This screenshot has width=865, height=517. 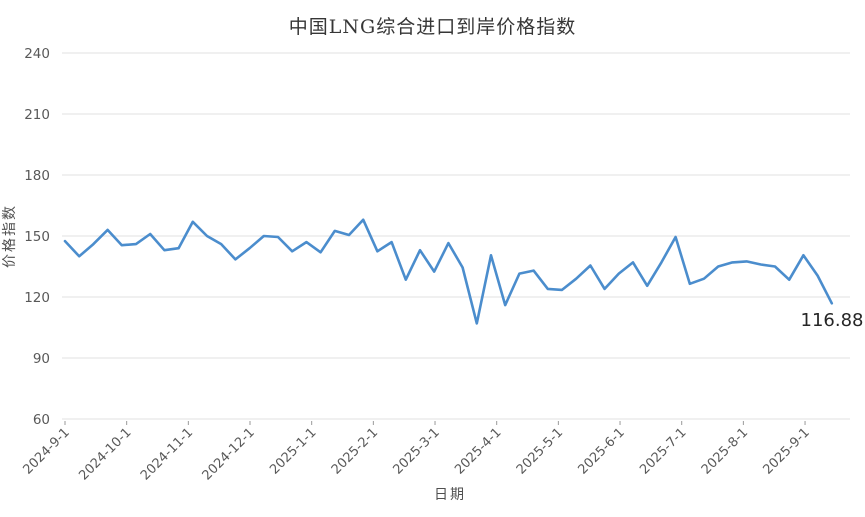 What do you see at coordinates (787, 451) in the screenshot?
I see `x-tick-label-2025-9-1: 2025-9-1` at bounding box center [787, 451].